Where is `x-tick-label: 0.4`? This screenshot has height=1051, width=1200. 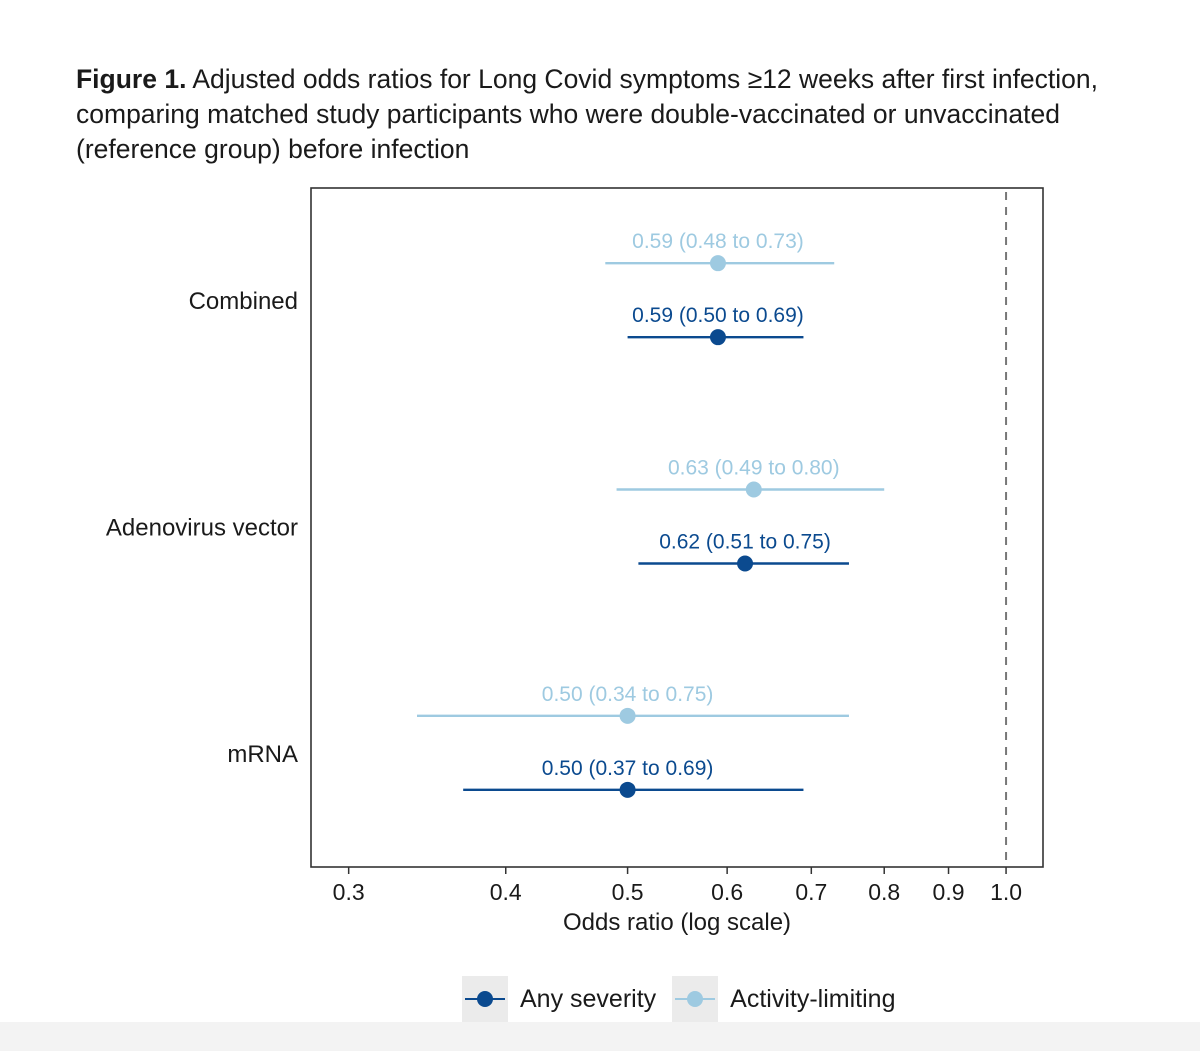 x-tick-label: 0.4 is located at coordinates (506, 892).